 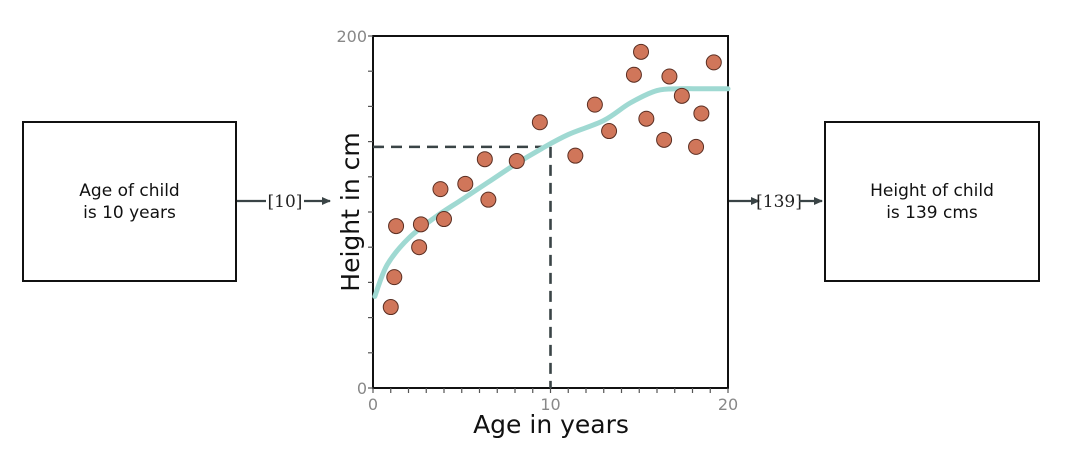 What do you see at coordinates (129, 190) in the screenshot?
I see `input-line-1: Age of child` at bounding box center [129, 190].